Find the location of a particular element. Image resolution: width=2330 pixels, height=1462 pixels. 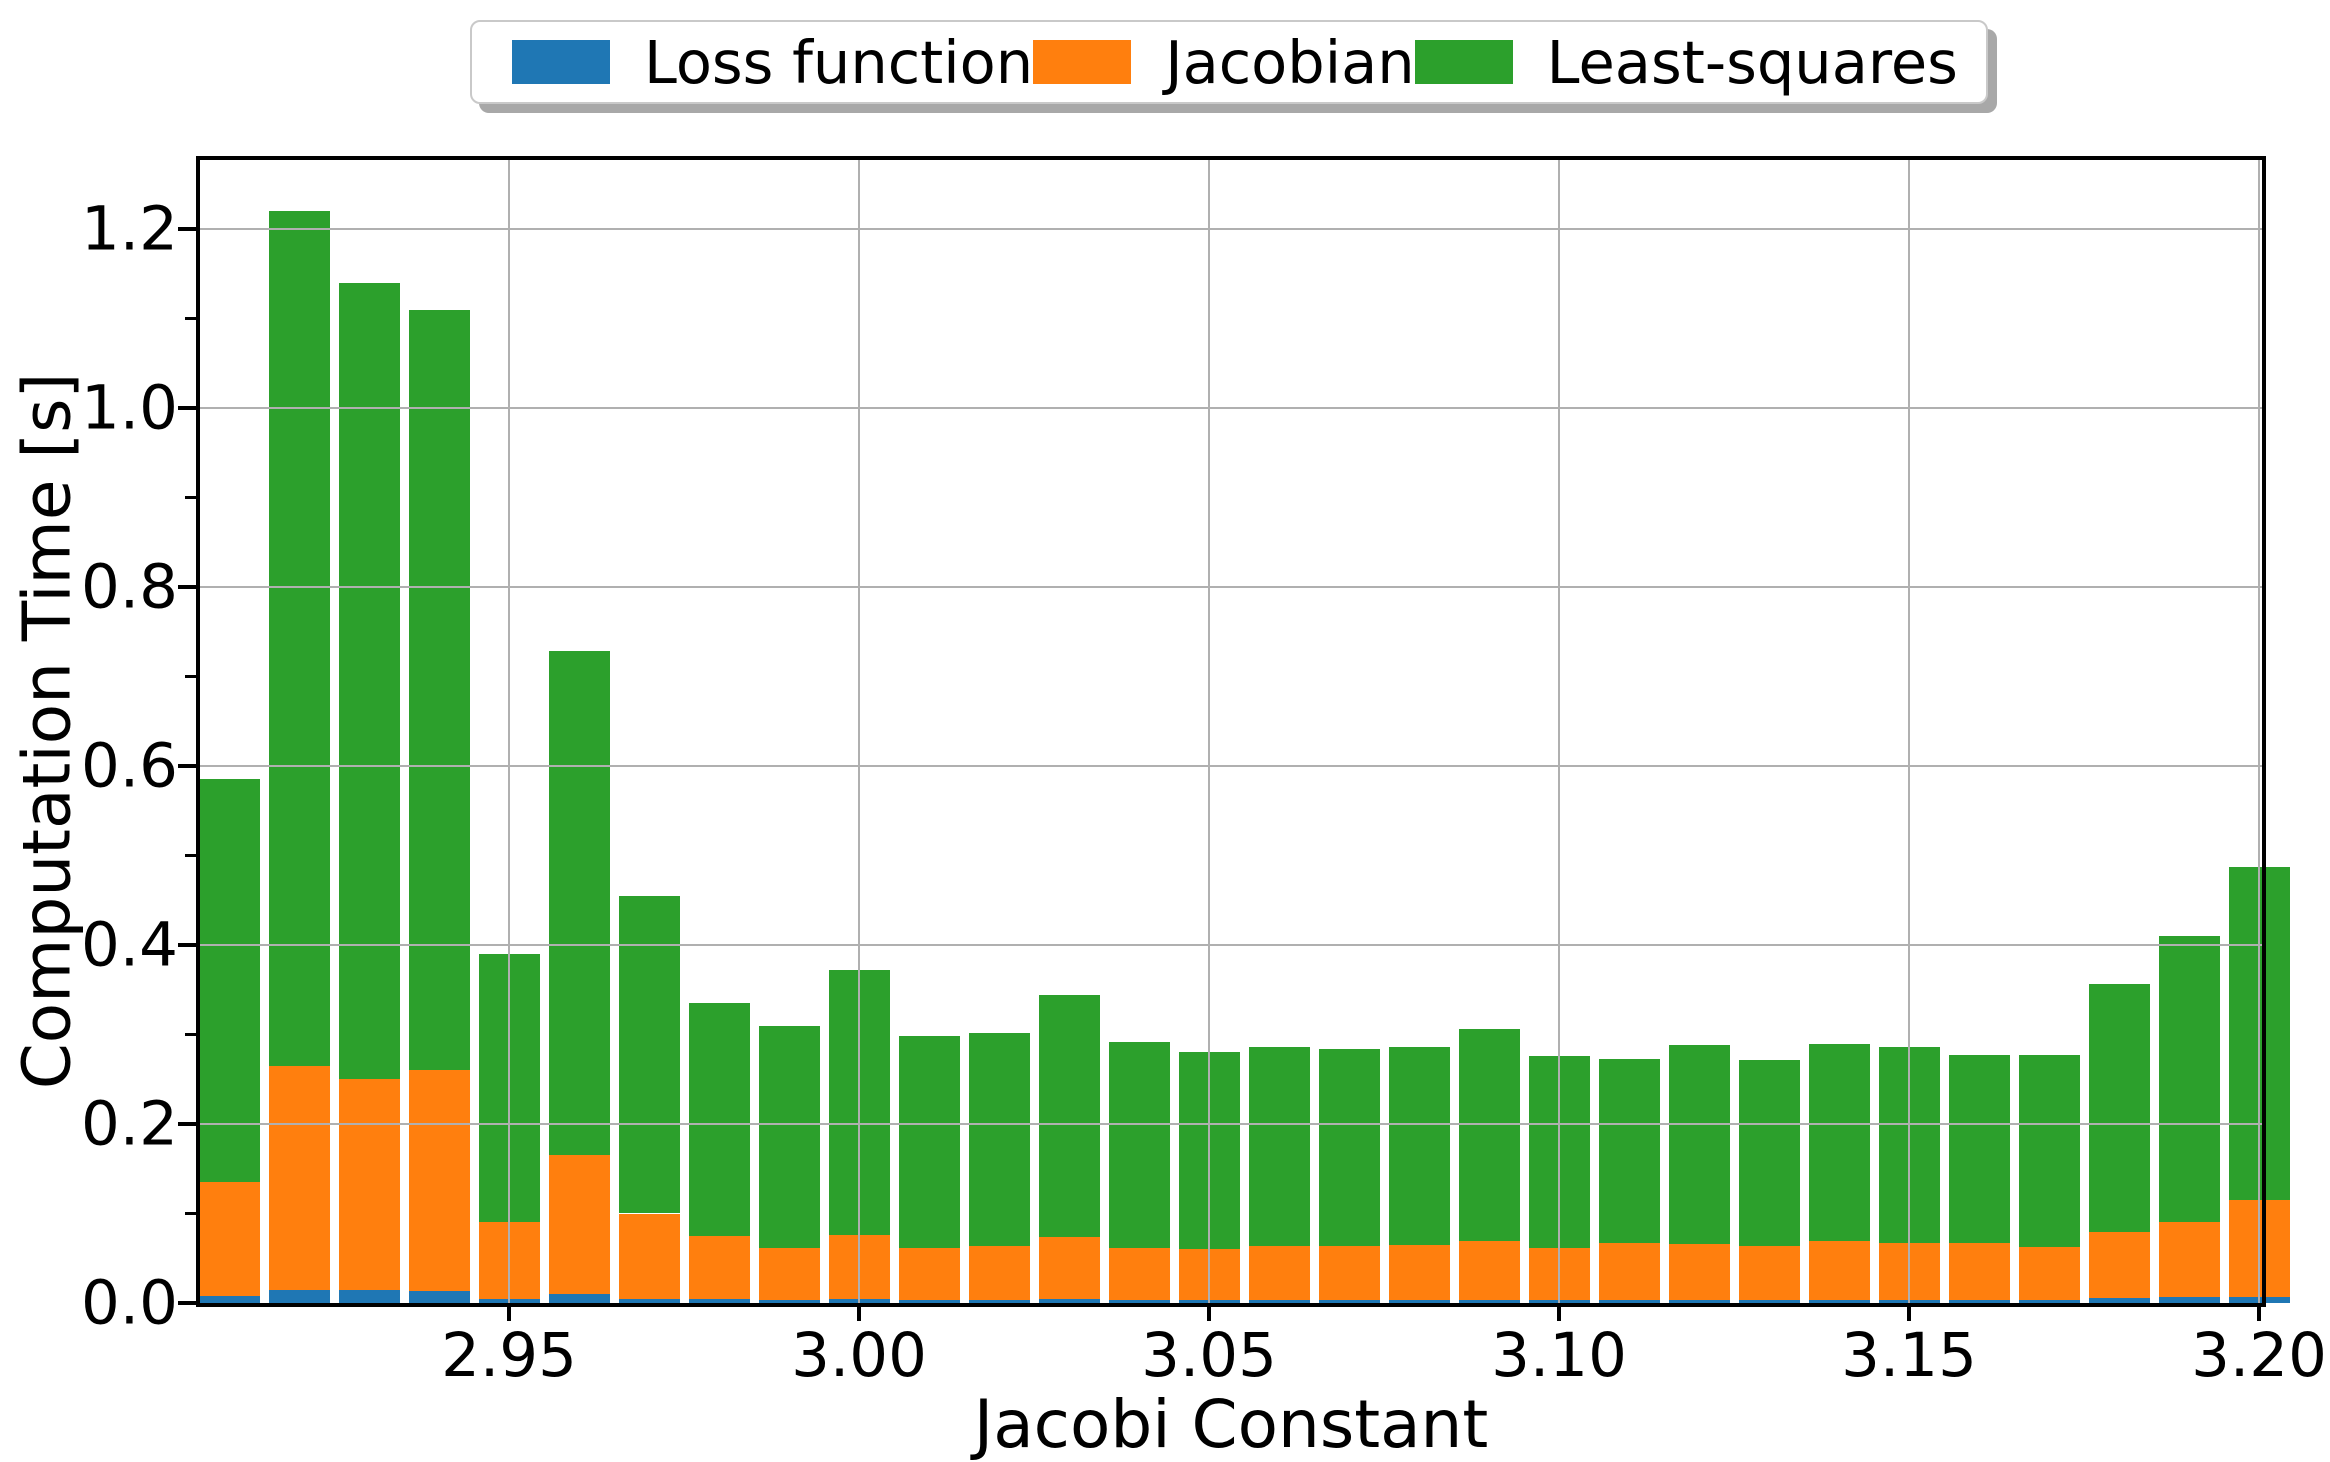

y-tick-1.2 is located at coordinates (187, 229).